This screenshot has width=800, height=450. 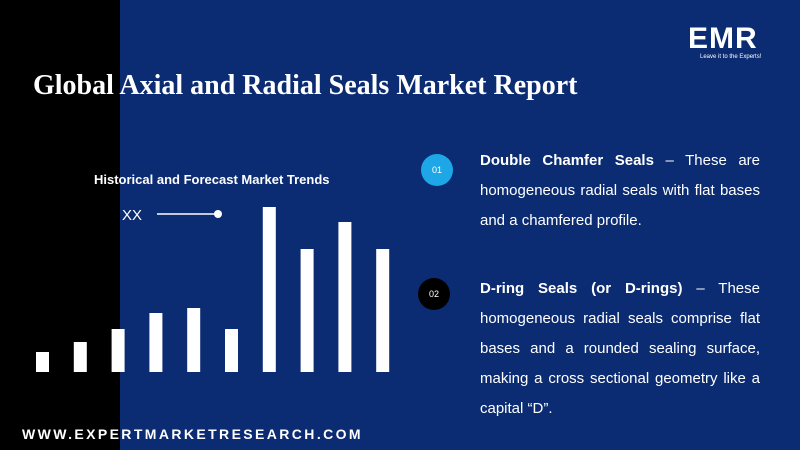 I want to click on point-number: 01, so click(x=437, y=170).